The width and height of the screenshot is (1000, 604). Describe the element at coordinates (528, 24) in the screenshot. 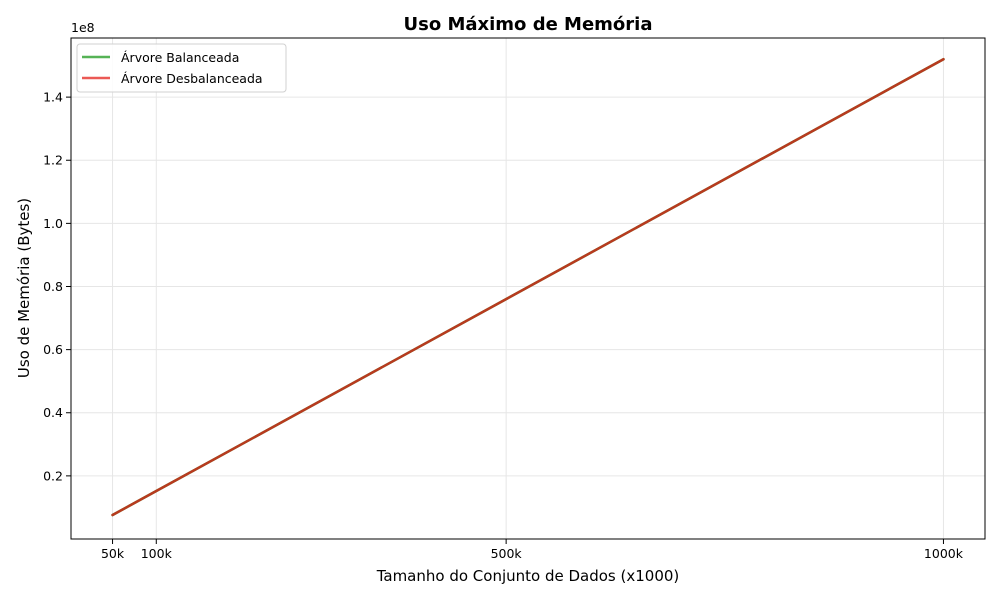

I see `chart-title: Uso Máximo de Memória` at that location.